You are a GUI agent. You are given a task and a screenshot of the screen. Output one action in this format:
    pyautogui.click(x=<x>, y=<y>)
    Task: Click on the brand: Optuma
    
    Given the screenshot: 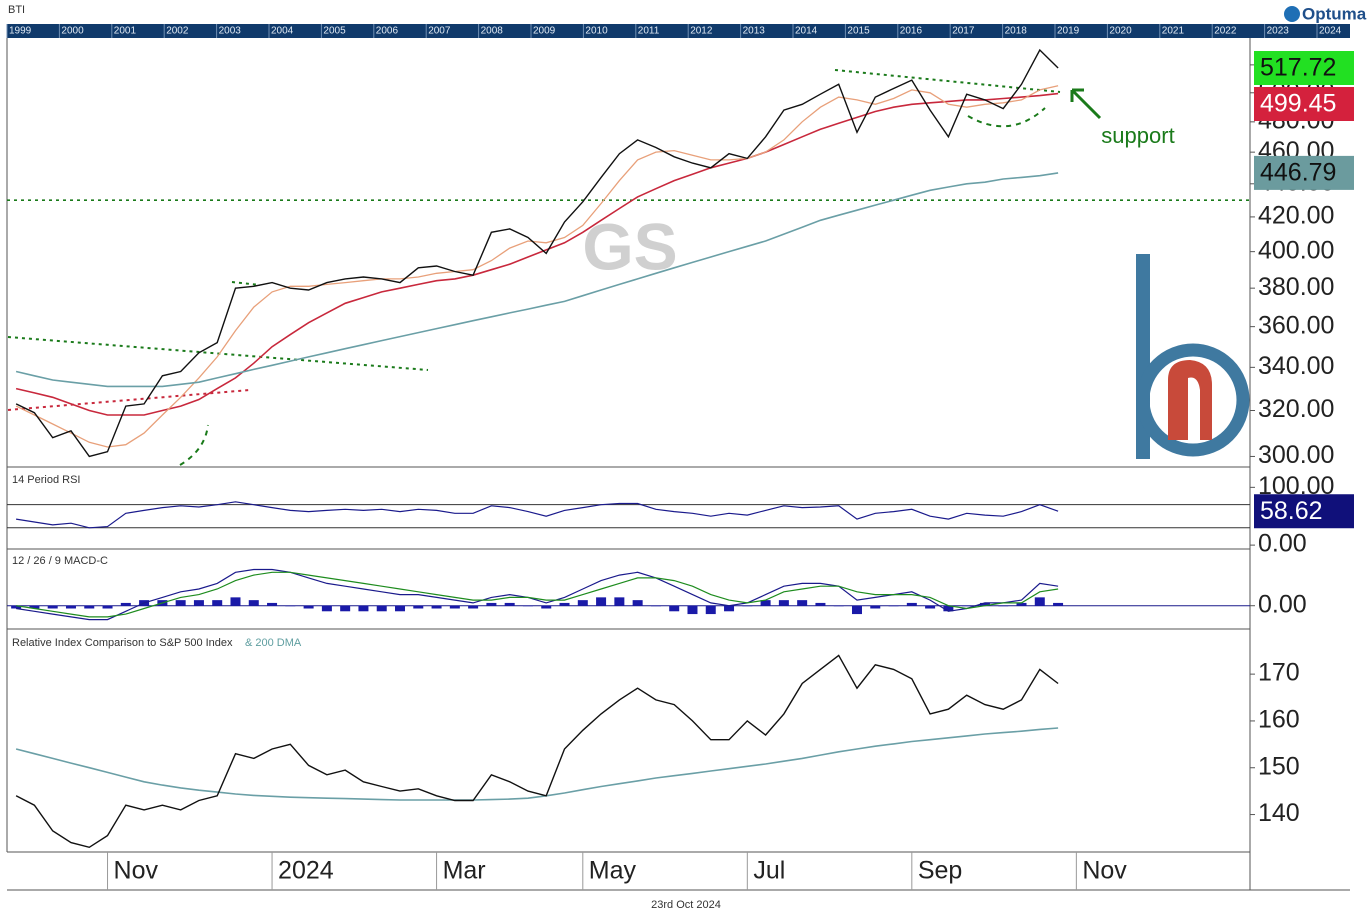 What is the action you would take?
    pyautogui.click(x=1334, y=13)
    